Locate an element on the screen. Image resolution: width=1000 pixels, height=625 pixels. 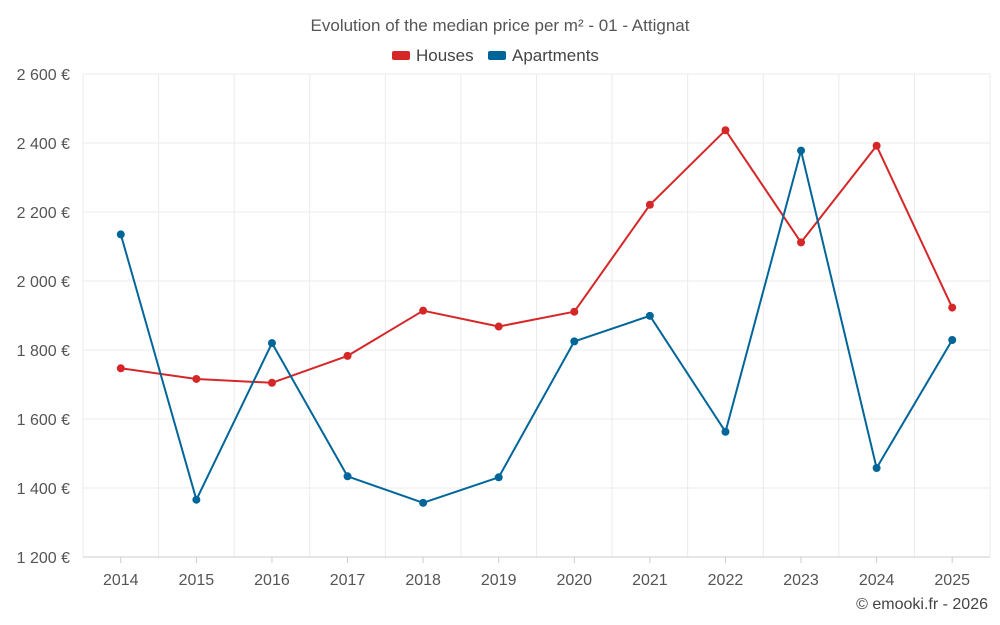
x-tick-label: 2024 is located at coordinates (877, 580).